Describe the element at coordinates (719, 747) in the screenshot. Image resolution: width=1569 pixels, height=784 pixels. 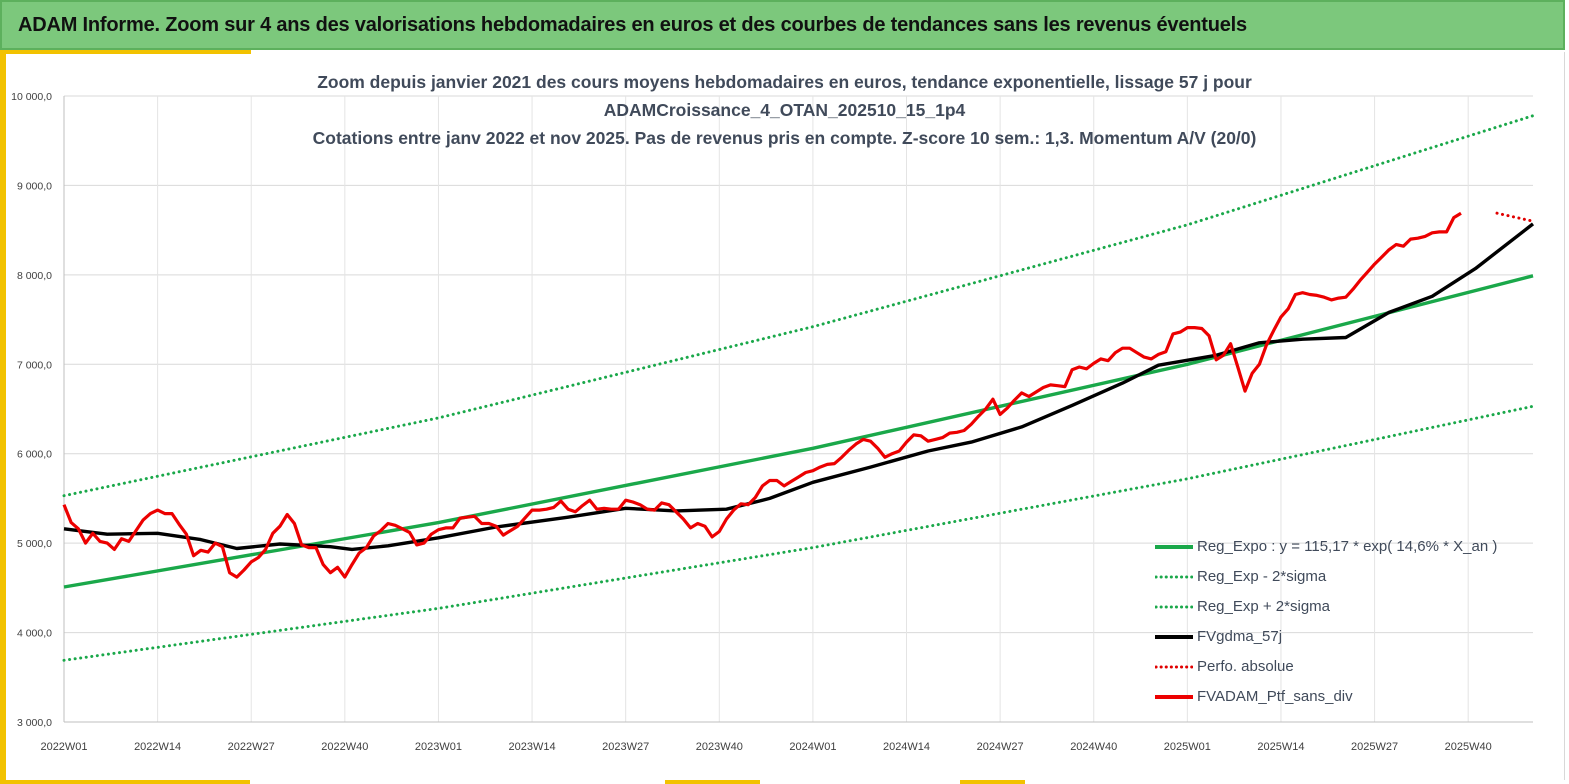
I see `x-tick-label: 2023W40` at that location.